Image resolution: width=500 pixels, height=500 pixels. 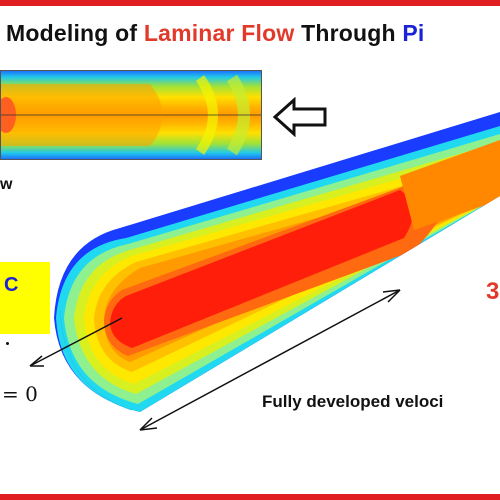 What do you see at coordinates (493, 291) in the screenshot?
I see `three-d-label-fragment: 3` at bounding box center [493, 291].